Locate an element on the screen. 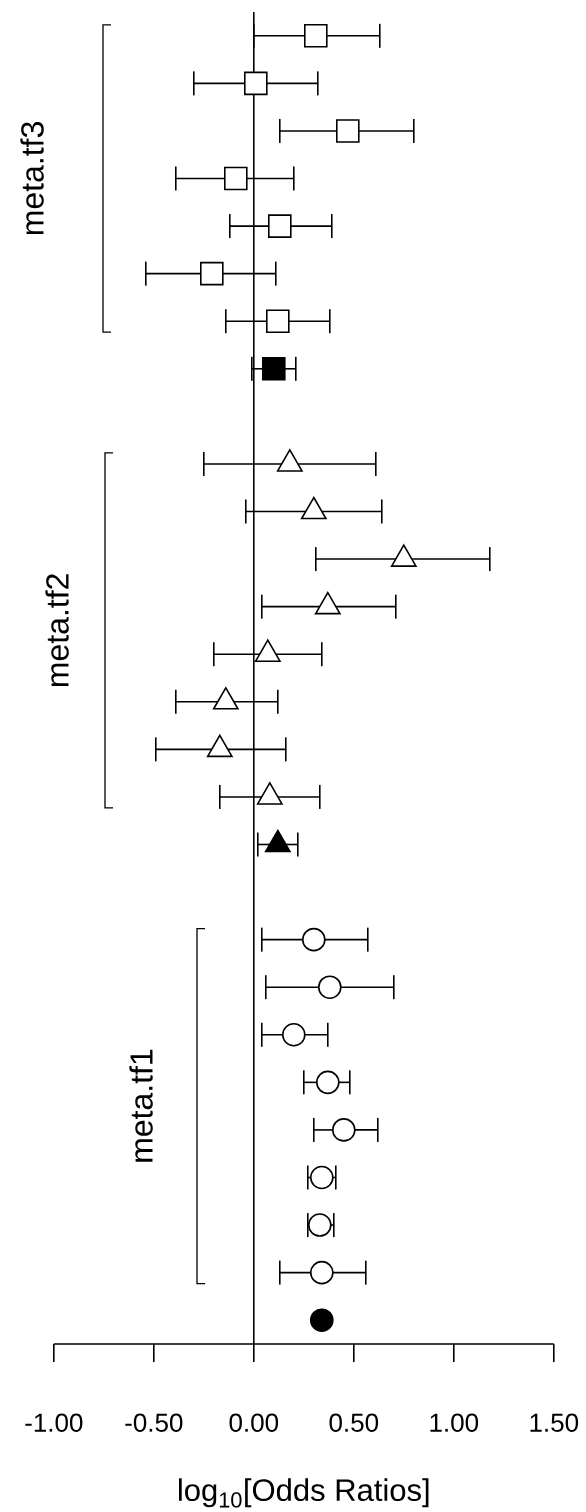  x-tick-label: -1.00 is located at coordinates (54, 1422).